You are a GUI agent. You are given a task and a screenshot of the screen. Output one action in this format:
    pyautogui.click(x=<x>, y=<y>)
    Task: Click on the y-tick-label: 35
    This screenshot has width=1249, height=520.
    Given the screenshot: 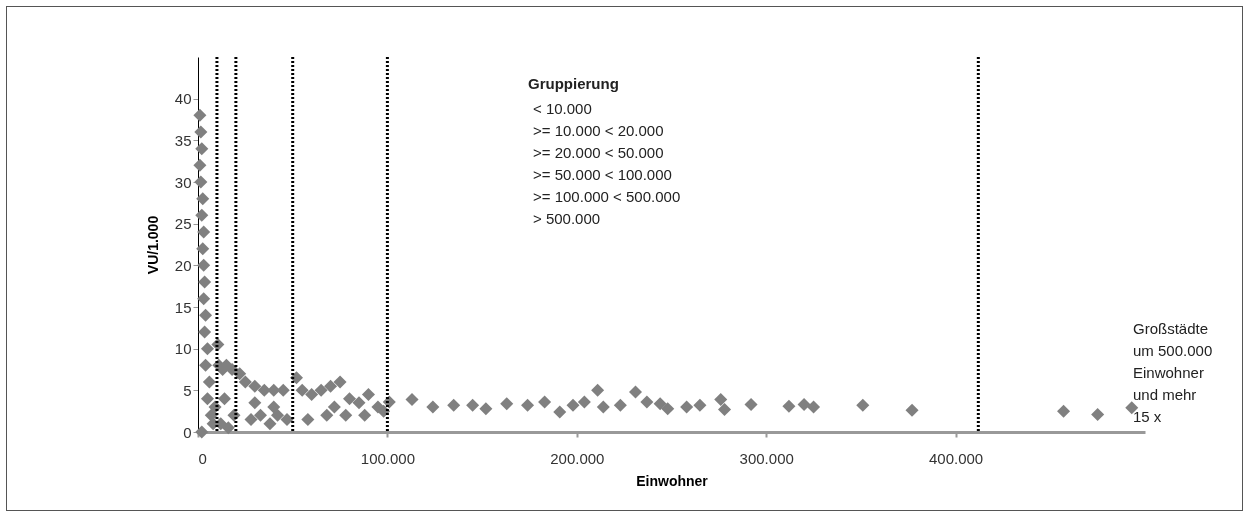 What is the action you would take?
    pyautogui.click(x=183, y=140)
    